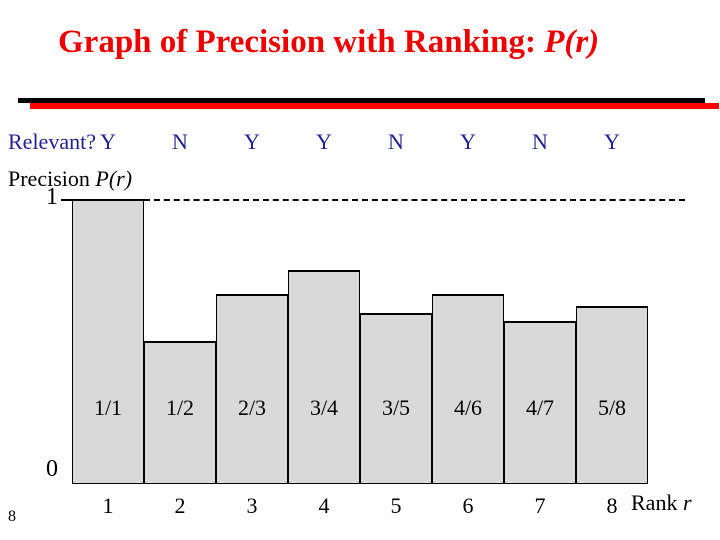 The height and width of the screenshot is (540, 720). Describe the element at coordinates (12, 516) in the screenshot. I see `slide-number: 8` at that location.